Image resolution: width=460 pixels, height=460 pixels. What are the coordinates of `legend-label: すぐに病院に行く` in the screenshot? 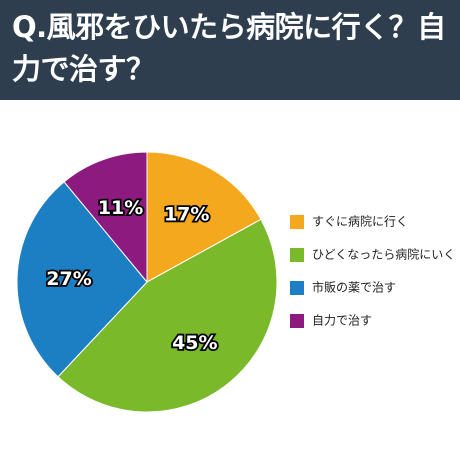 It's located at (360, 221).